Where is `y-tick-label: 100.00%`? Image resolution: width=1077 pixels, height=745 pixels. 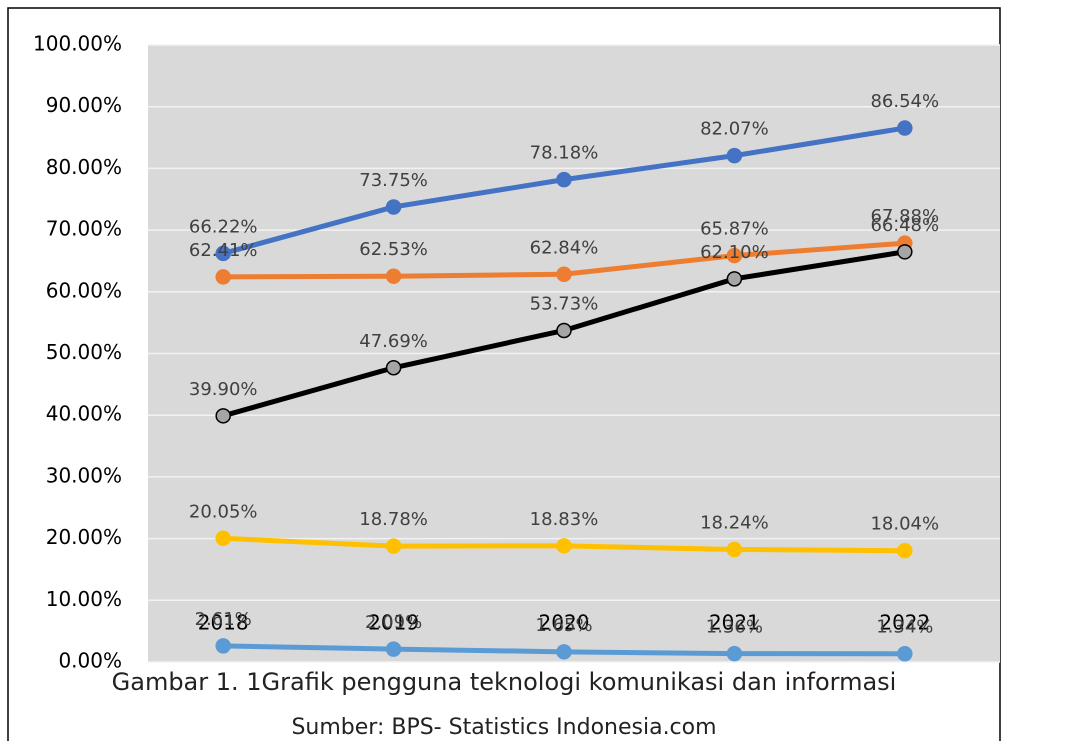
y-tick-label: 100.00% is located at coordinates (77, 44).